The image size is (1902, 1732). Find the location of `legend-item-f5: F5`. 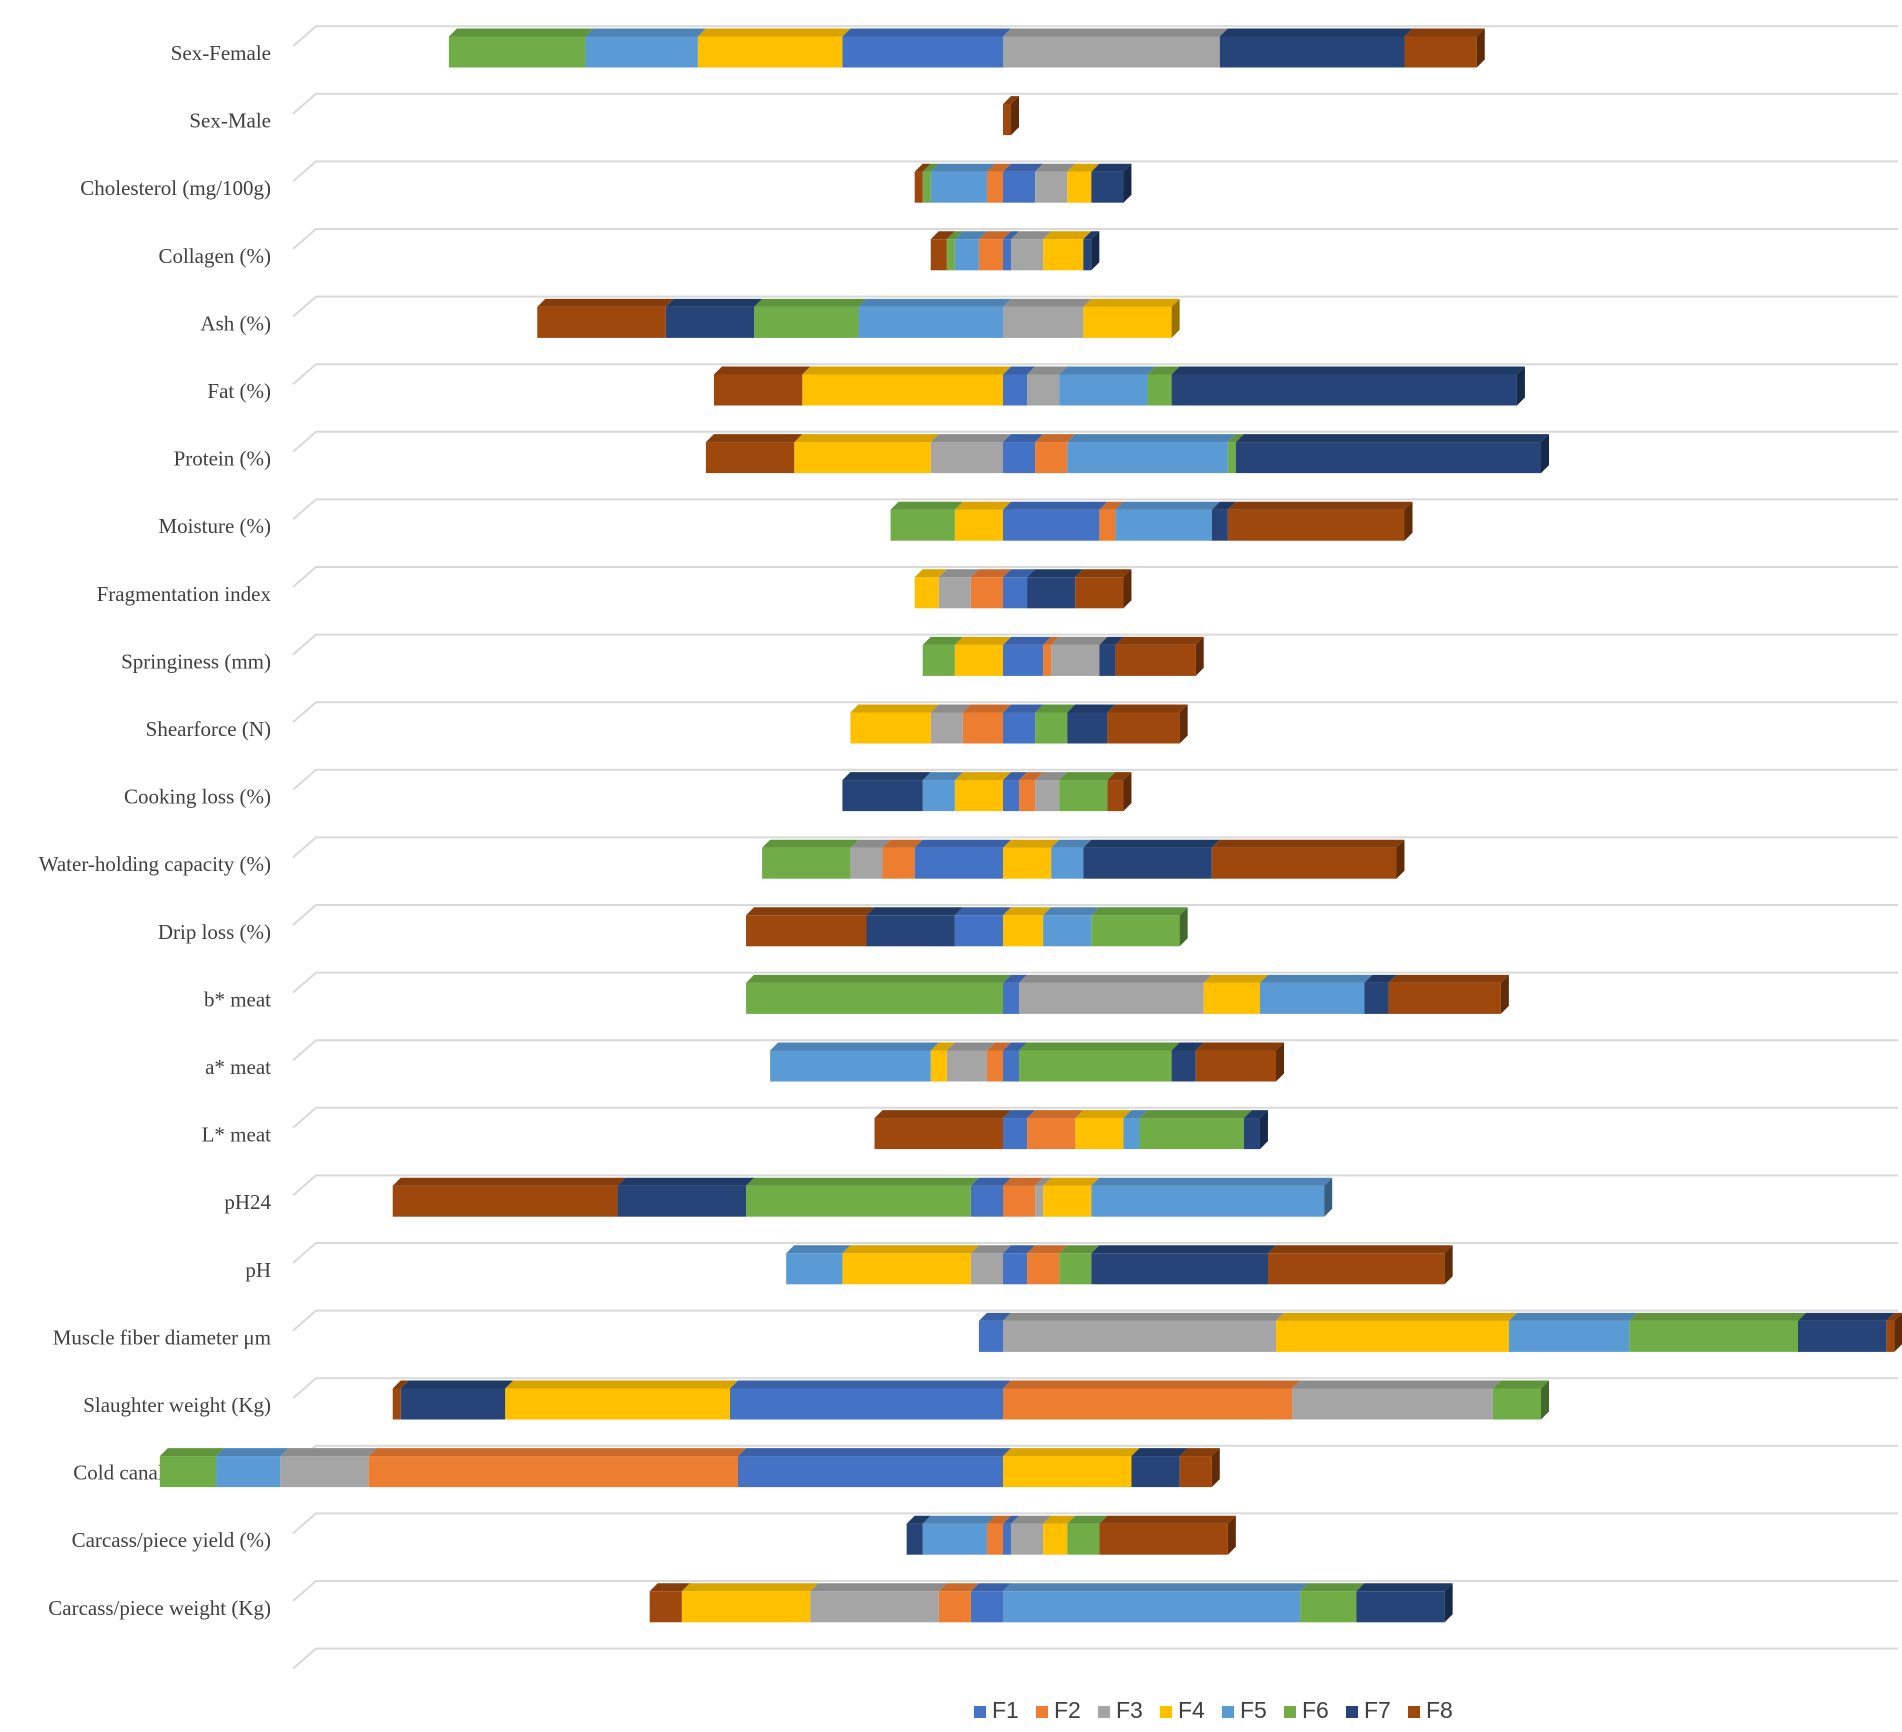

legend-item-f5: F5 is located at coordinates (1244, 1710).